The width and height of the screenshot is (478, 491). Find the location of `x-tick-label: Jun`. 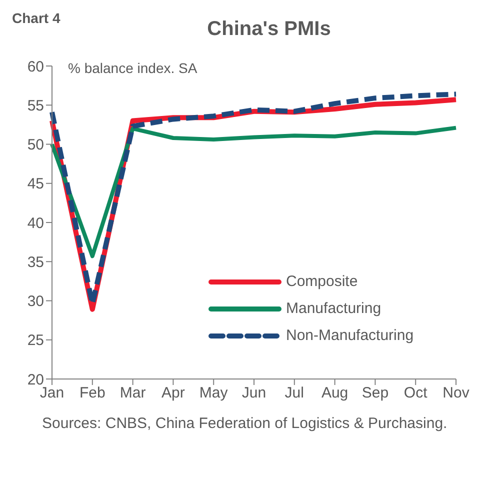

x-tick-label: Jun is located at coordinates (254, 393).